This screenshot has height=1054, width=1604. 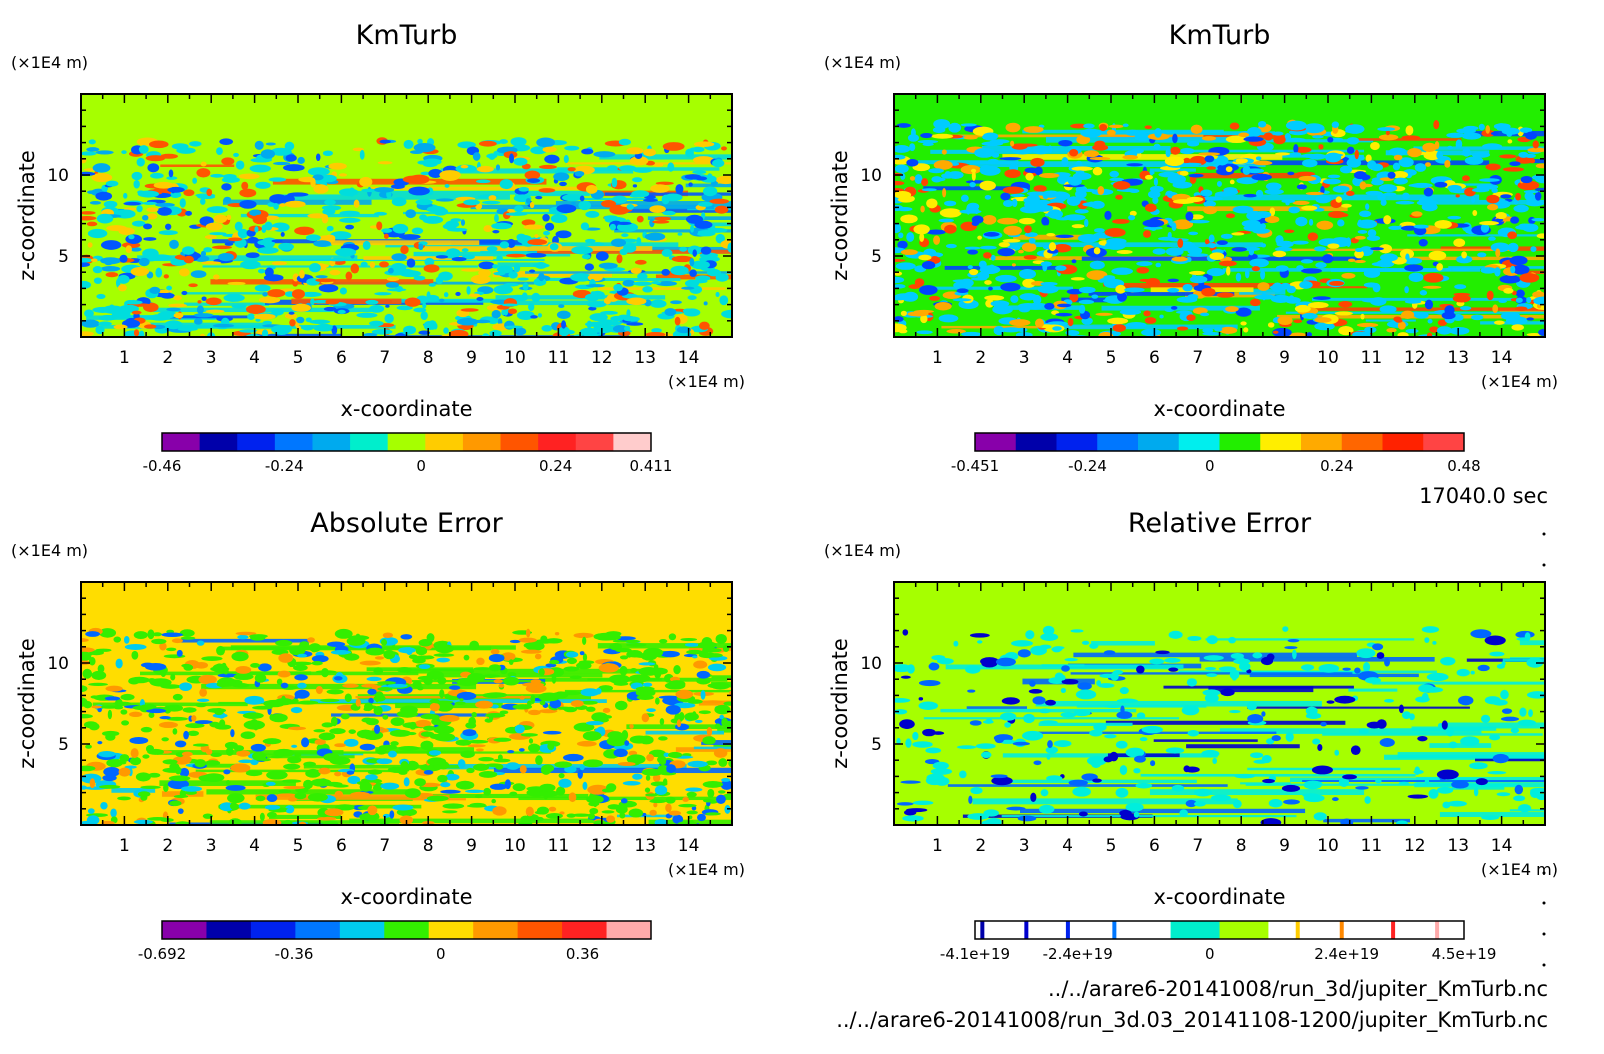 What do you see at coordinates (559, 846) in the screenshot?
I see `x-tick-label: 11` at bounding box center [559, 846].